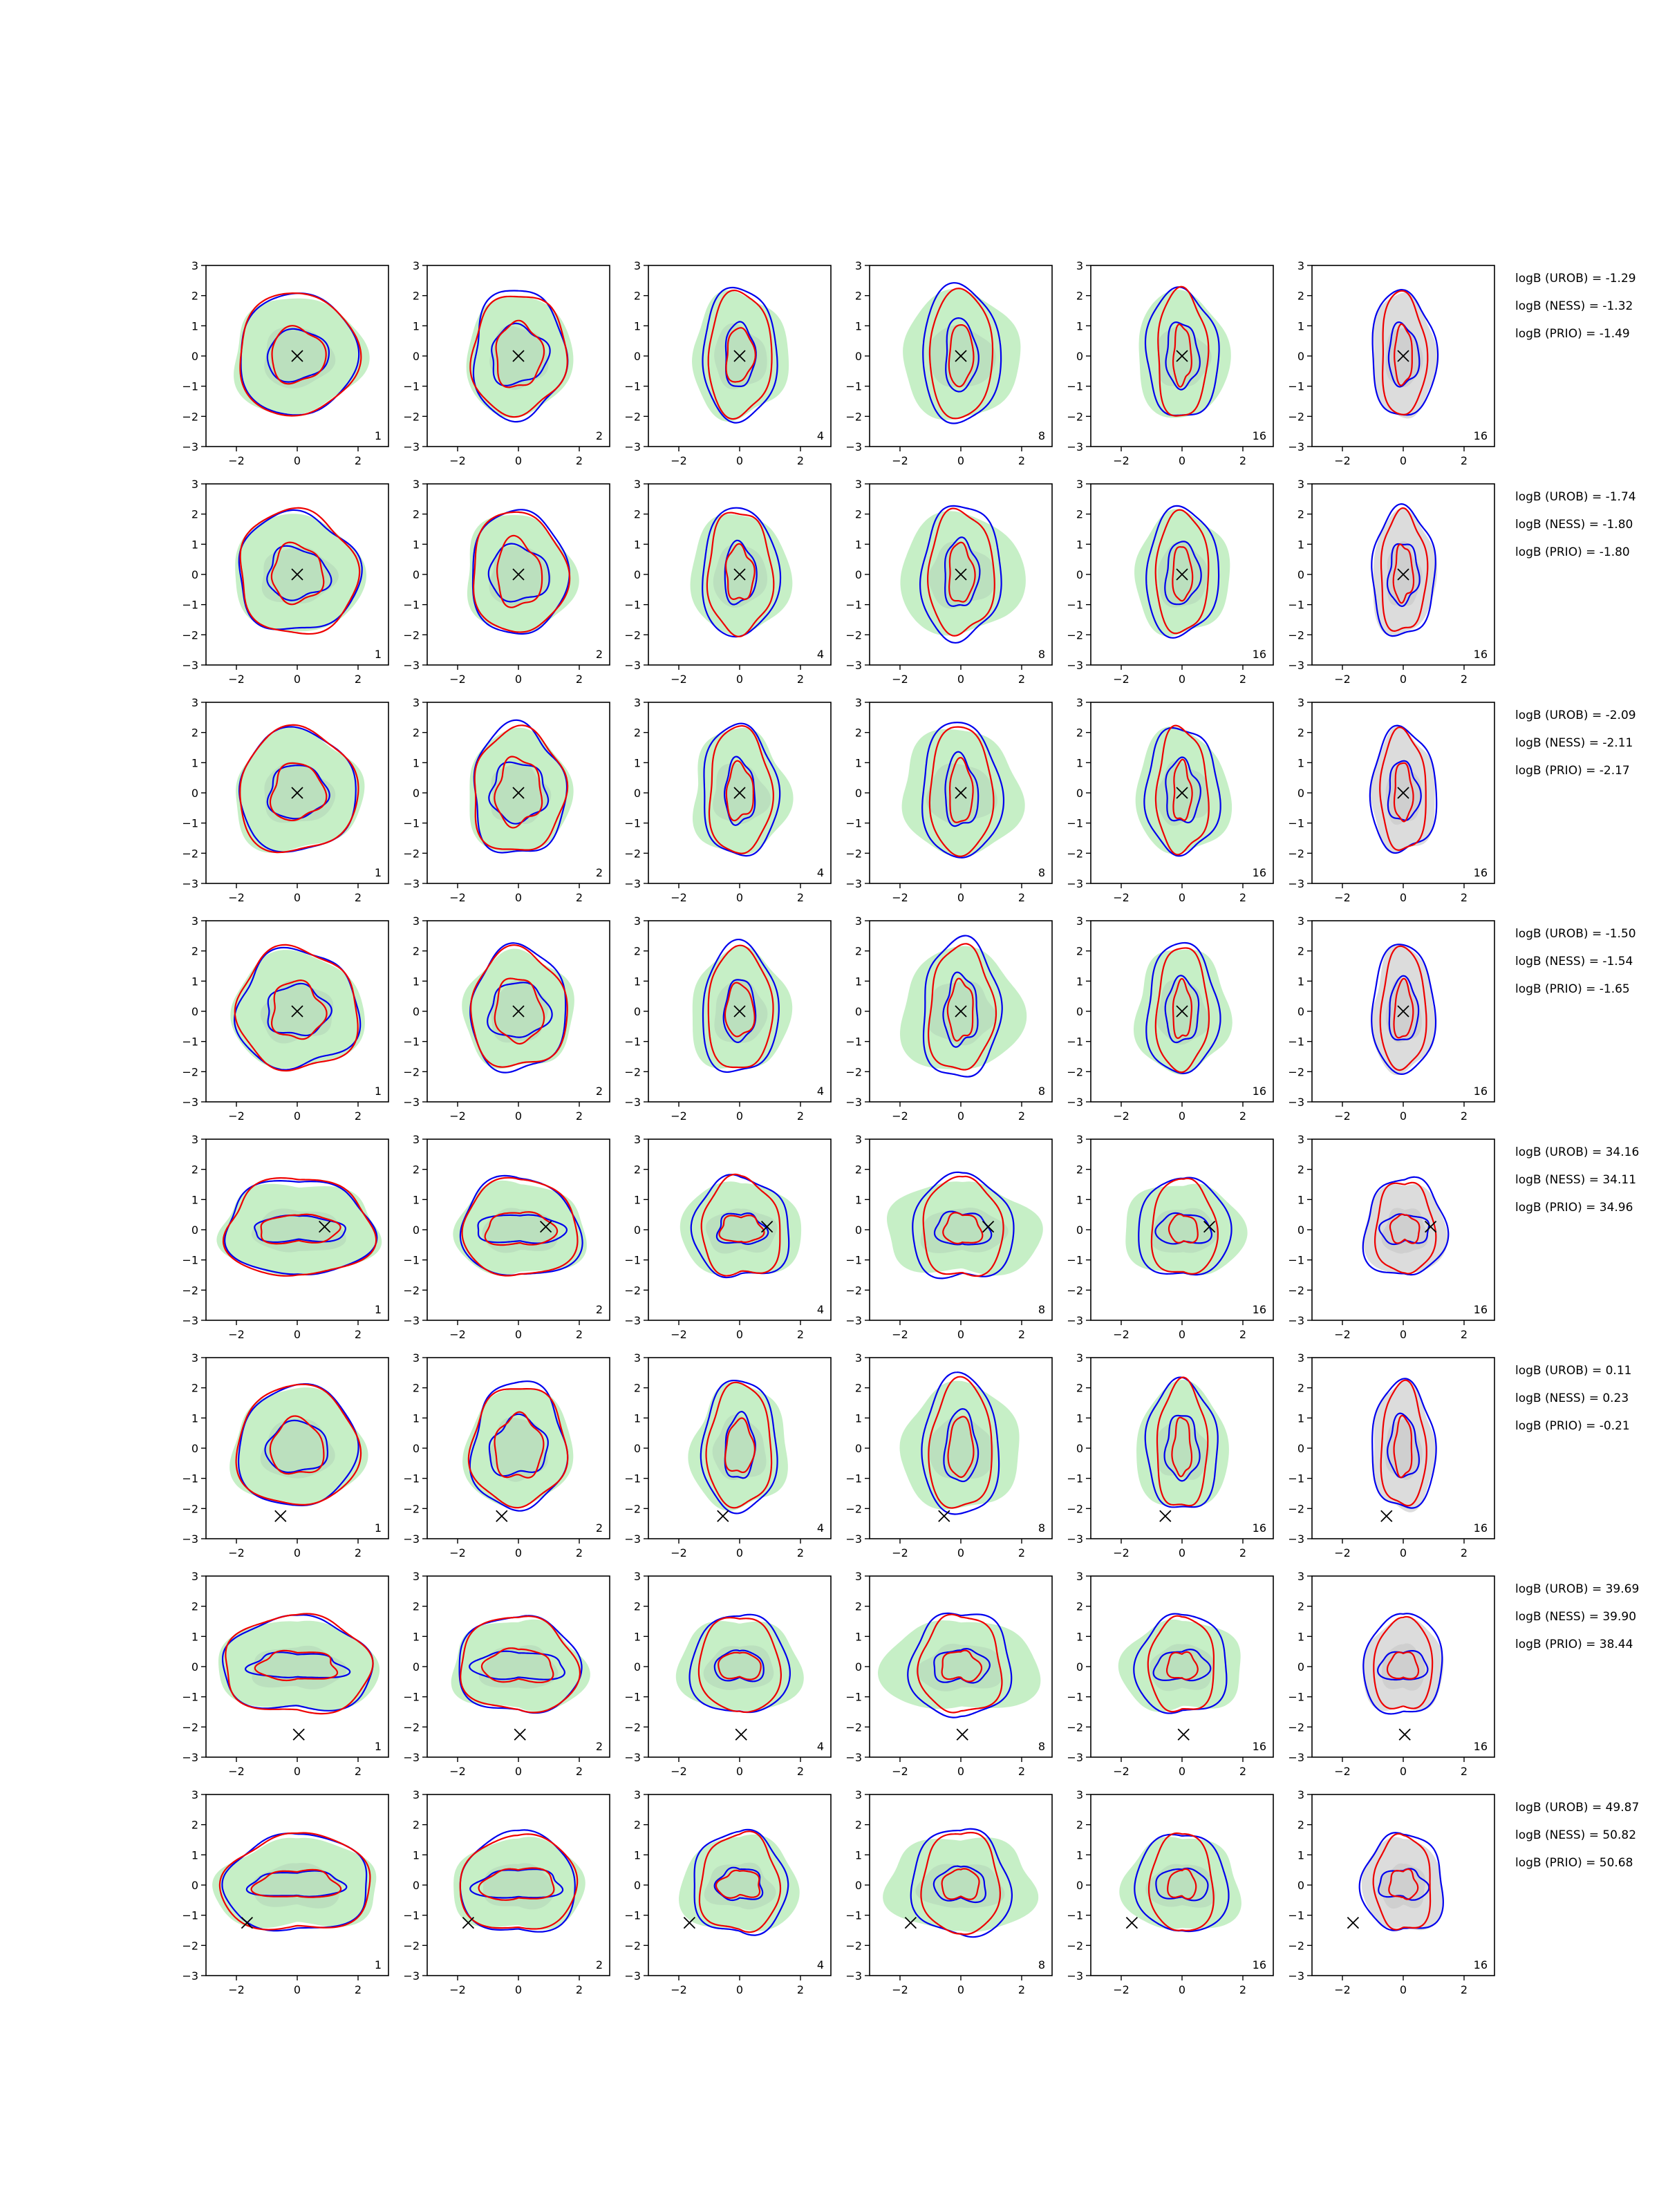 The width and height of the screenshot is (1659, 2212). I want to click on subplot-r3-c2: −2 0 2 −3 −2 −1 0 1 2 3 2, so click(507, 800).